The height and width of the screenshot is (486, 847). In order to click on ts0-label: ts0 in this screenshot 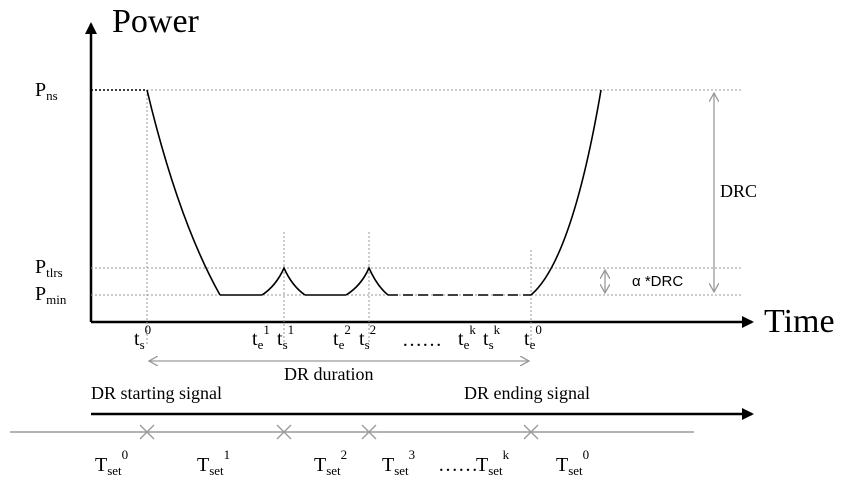, I will do `click(142, 337)`.